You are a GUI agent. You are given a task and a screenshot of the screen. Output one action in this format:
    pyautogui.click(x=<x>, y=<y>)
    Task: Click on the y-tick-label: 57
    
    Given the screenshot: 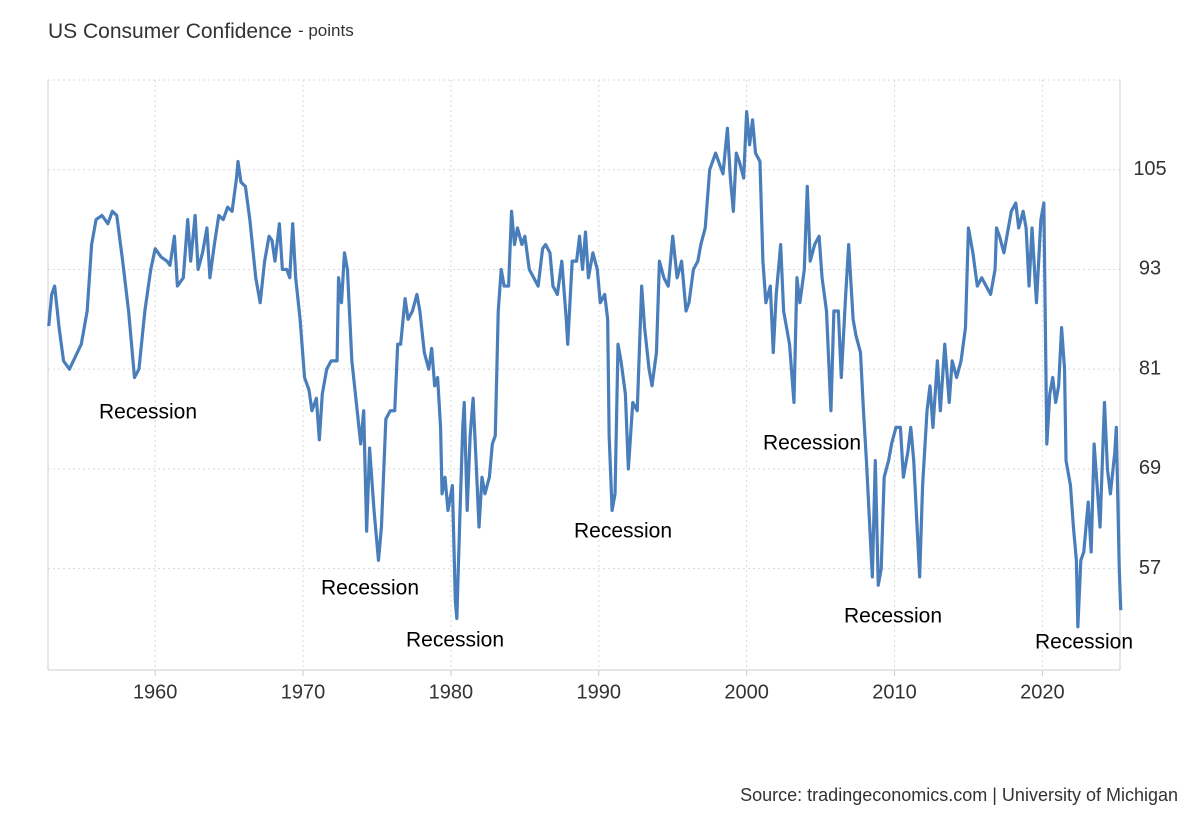 What is the action you would take?
    pyautogui.click(x=1150, y=568)
    